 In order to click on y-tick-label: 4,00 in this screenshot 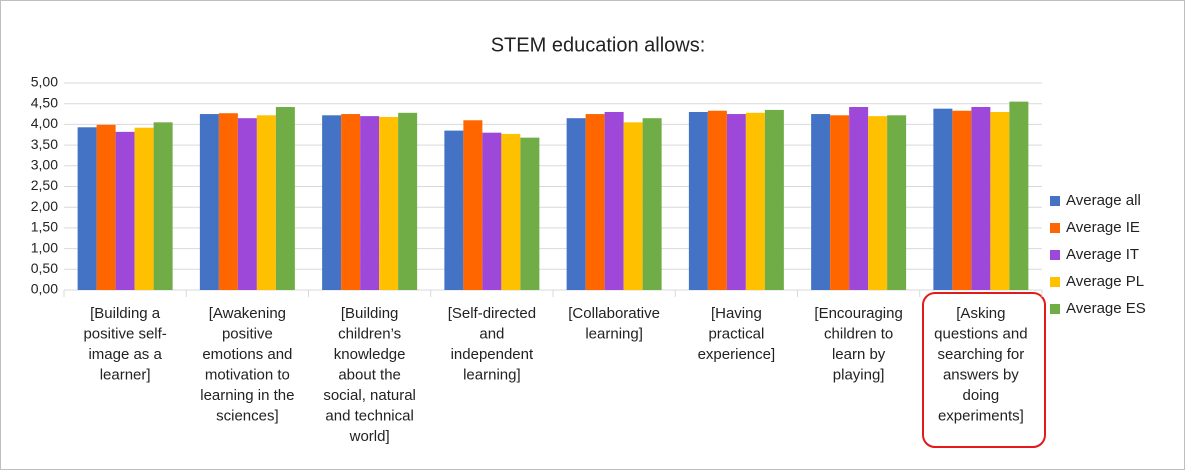, I will do `click(44, 123)`.